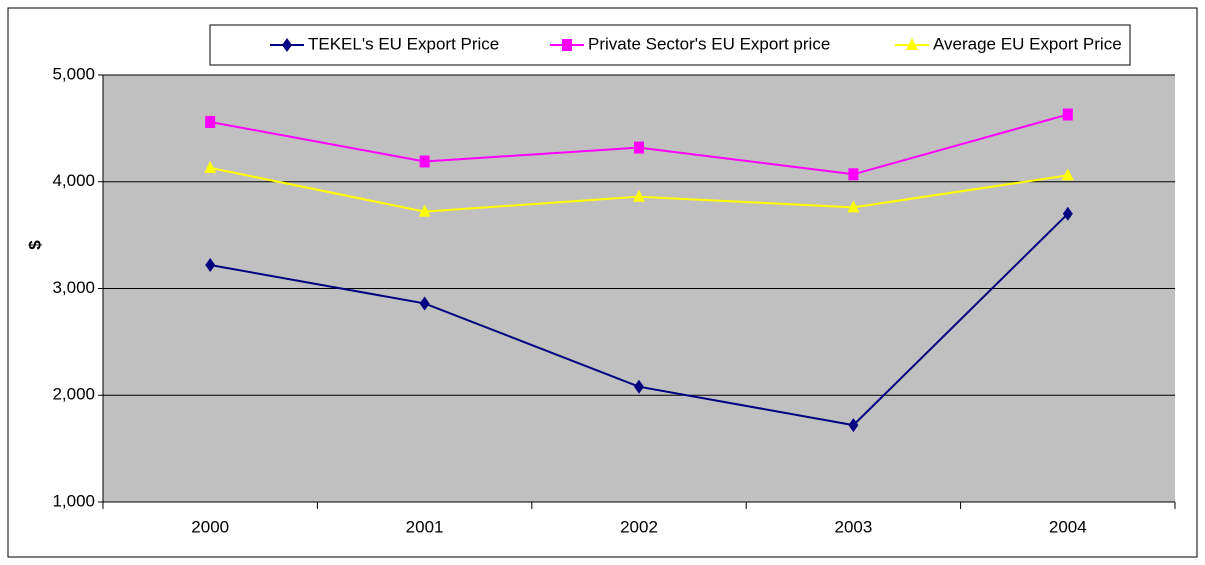 This screenshot has height=565, width=1205. I want to click on legend-label: TEKEL's EU Export Price, so click(403, 43).